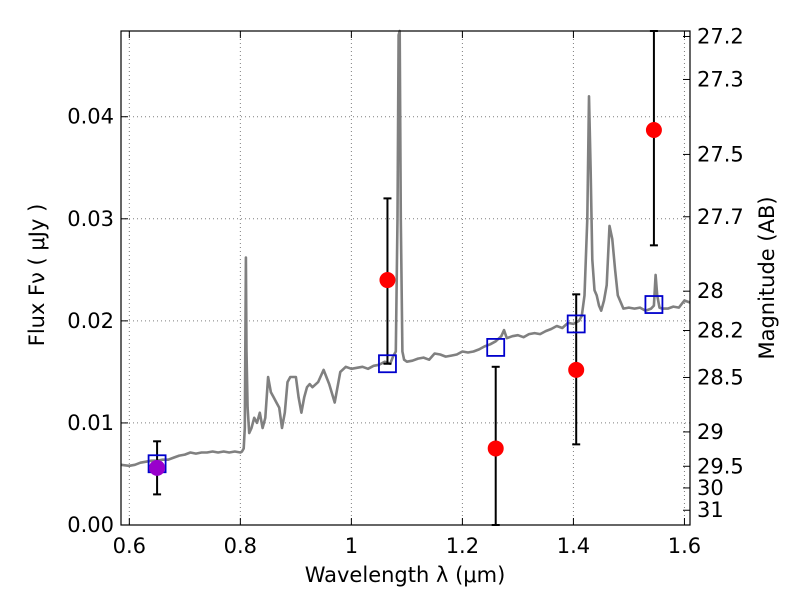  What do you see at coordinates (720, 154) in the screenshot?
I see `magnitude-tick-label: 27.5` at bounding box center [720, 154].